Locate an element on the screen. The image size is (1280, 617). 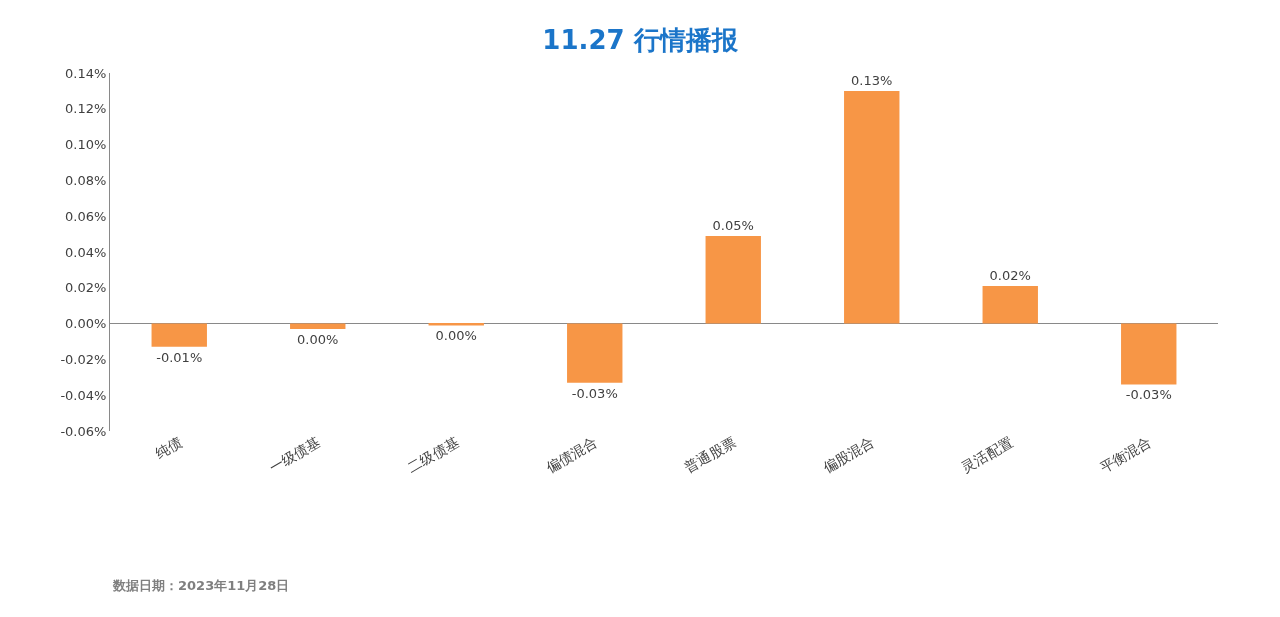
y-tick-label: 0.12% is located at coordinates (86, 109).